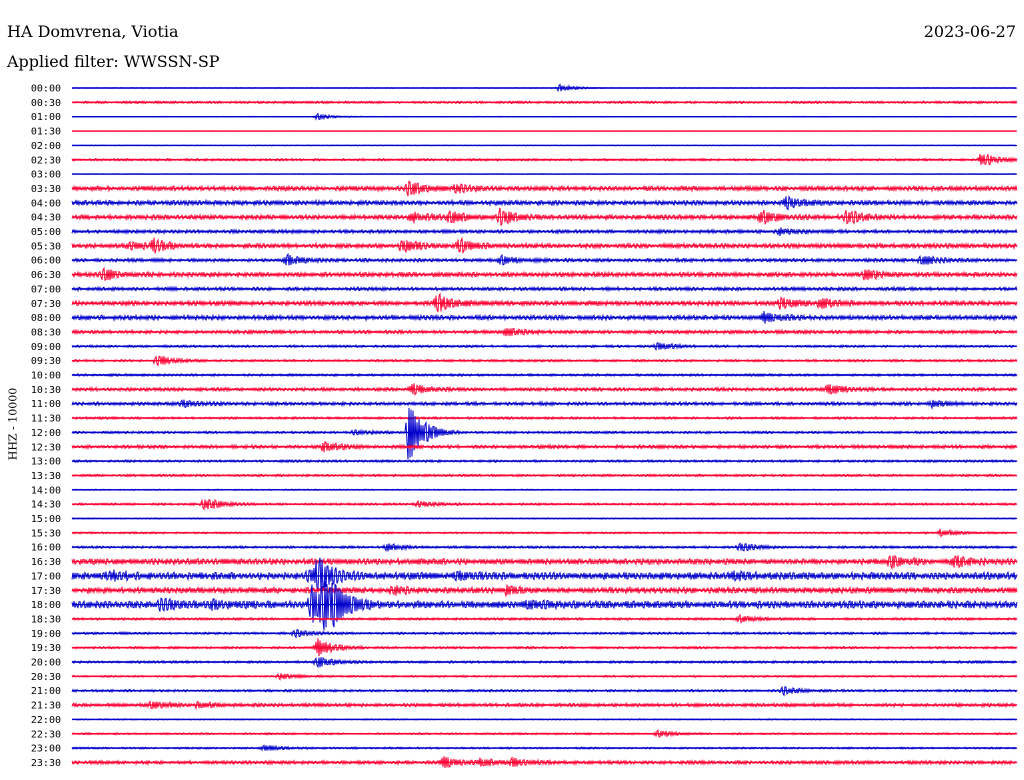 The height and width of the screenshot is (780, 1024). What do you see at coordinates (46, 720) in the screenshot?
I see `row-time-label: 22:00` at bounding box center [46, 720].